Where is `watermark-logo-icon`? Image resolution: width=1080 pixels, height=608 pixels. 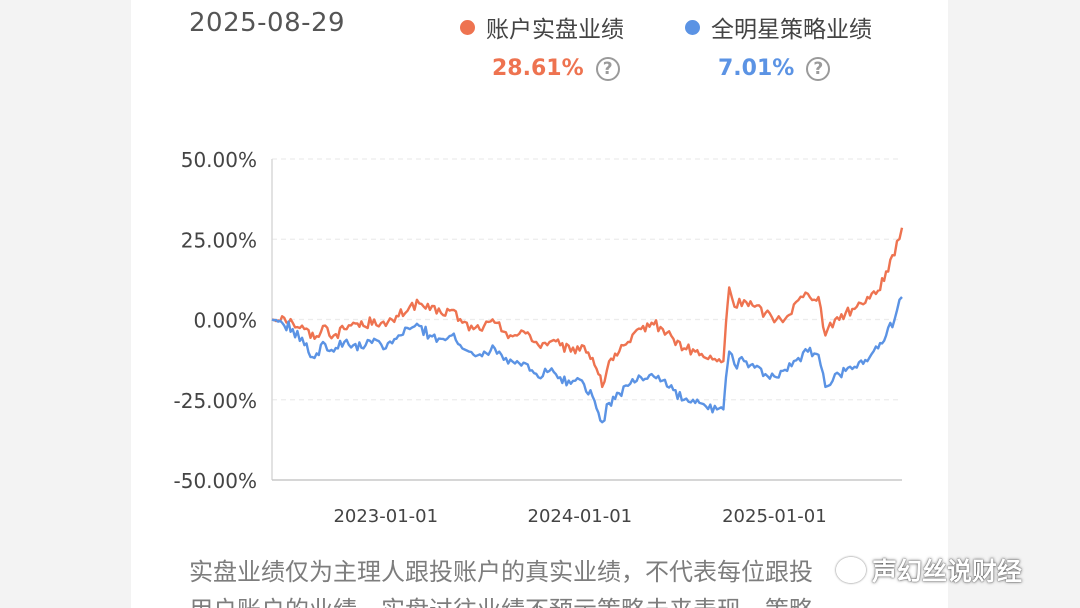 watermark-logo-icon is located at coordinates (851, 570).